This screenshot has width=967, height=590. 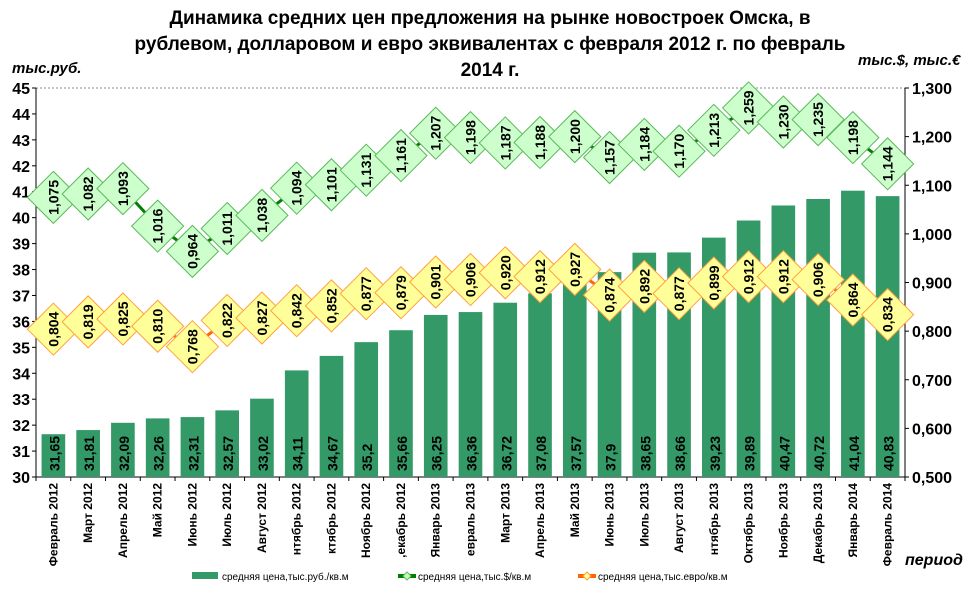 What do you see at coordinates (714, 282) in the screenshot?
I see `data-label: 0,899` at bounding box center [714, 282].